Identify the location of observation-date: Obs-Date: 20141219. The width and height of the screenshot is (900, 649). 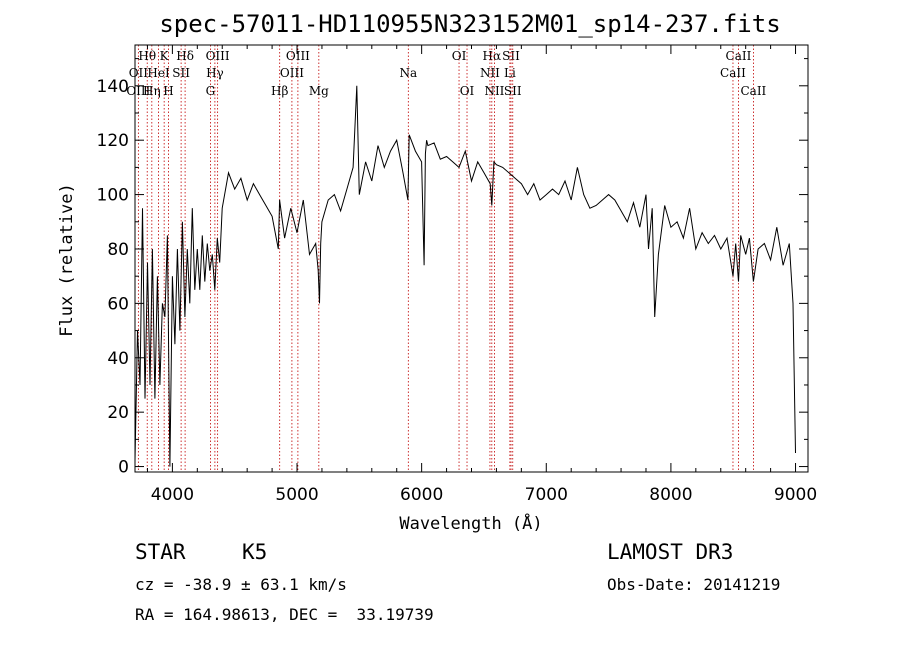
(694, 584).